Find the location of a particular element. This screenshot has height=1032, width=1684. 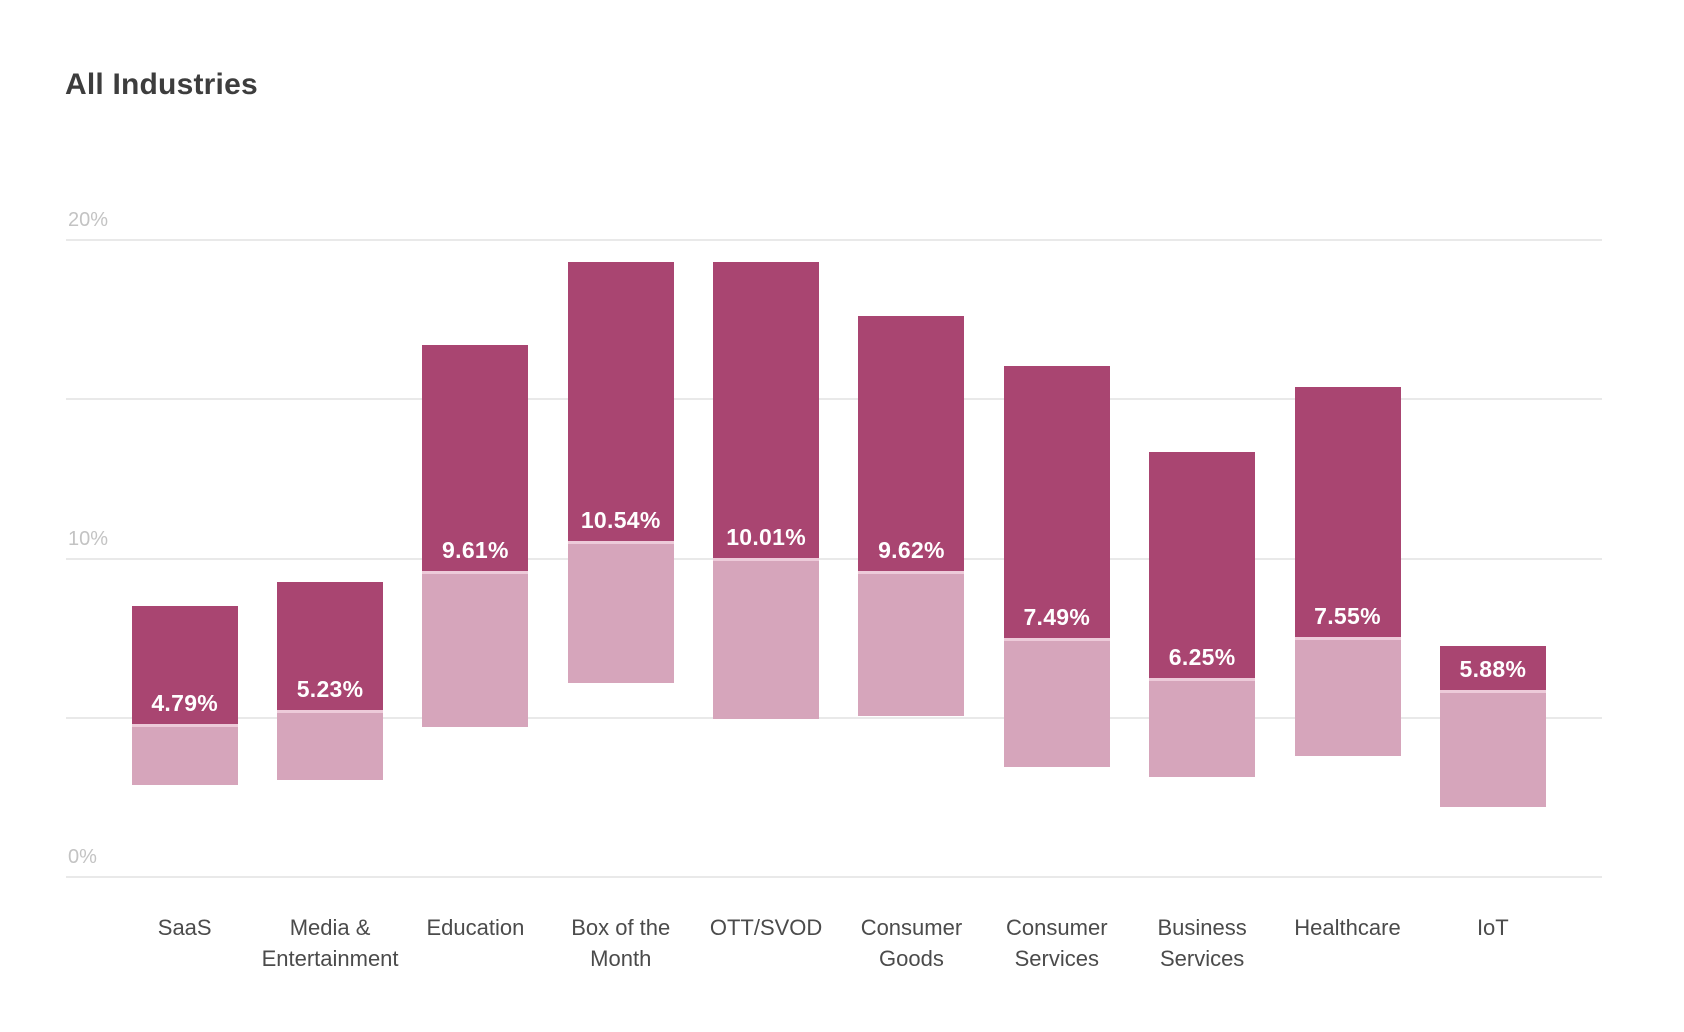

x-axis-label-line: OTT/SVOD is located at coordinates (766, 927).